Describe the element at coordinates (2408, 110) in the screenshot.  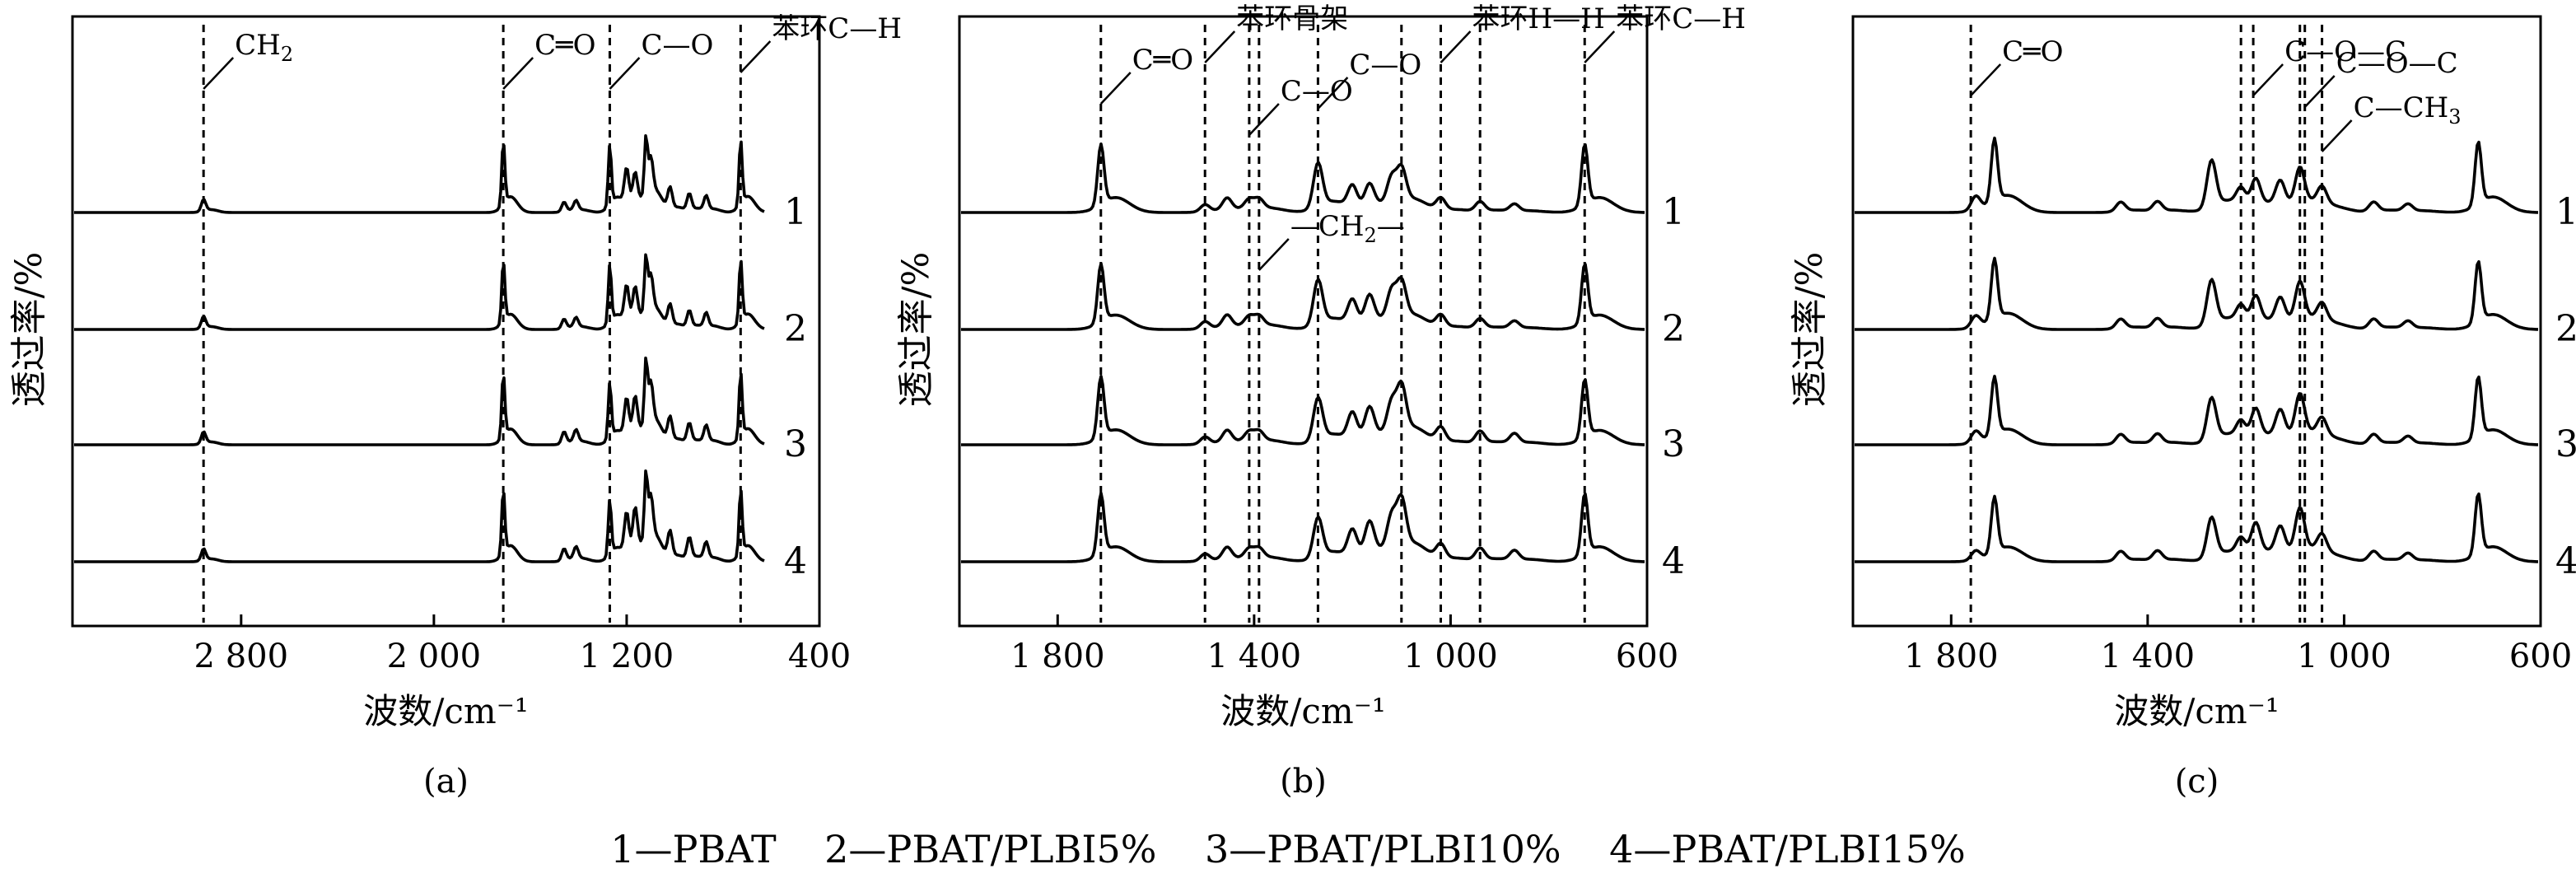
I see `peak-annotation: C—CH3` at that location.